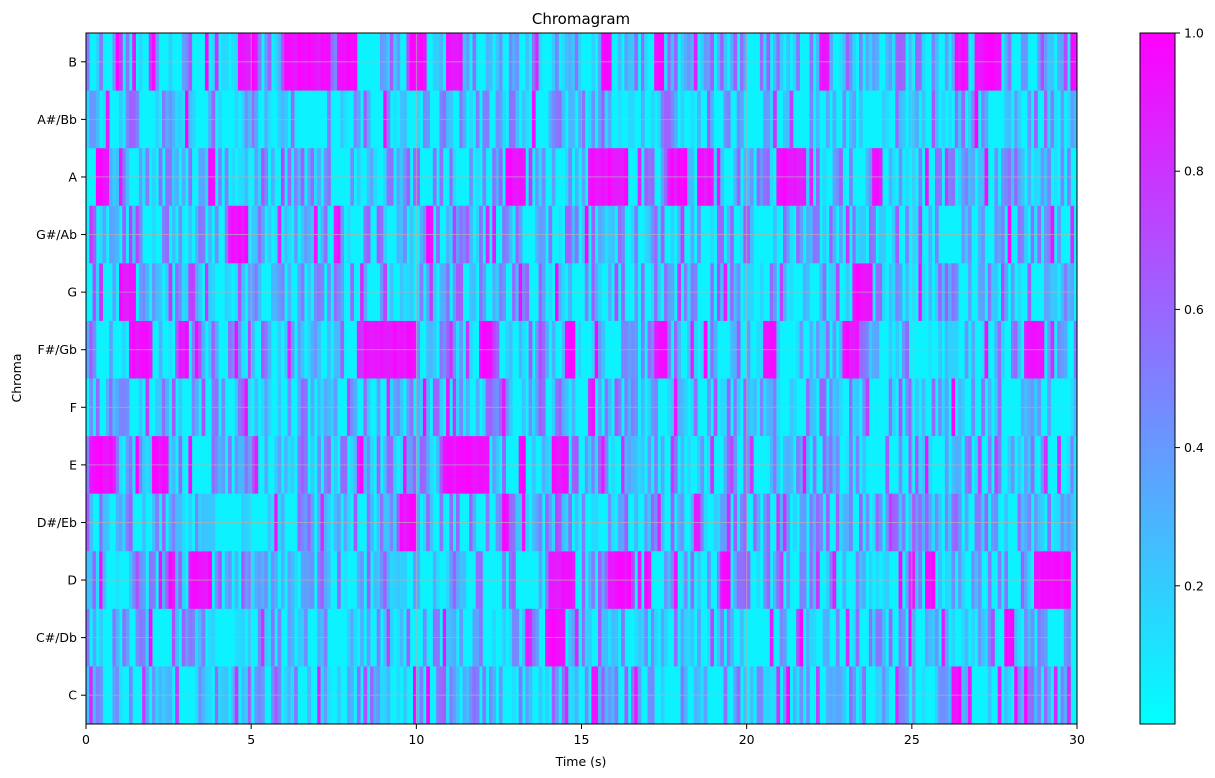  Describe the element at coordinates (581, 761) in the screenshot. I see `x-axis-label: Time (s)` at that location.